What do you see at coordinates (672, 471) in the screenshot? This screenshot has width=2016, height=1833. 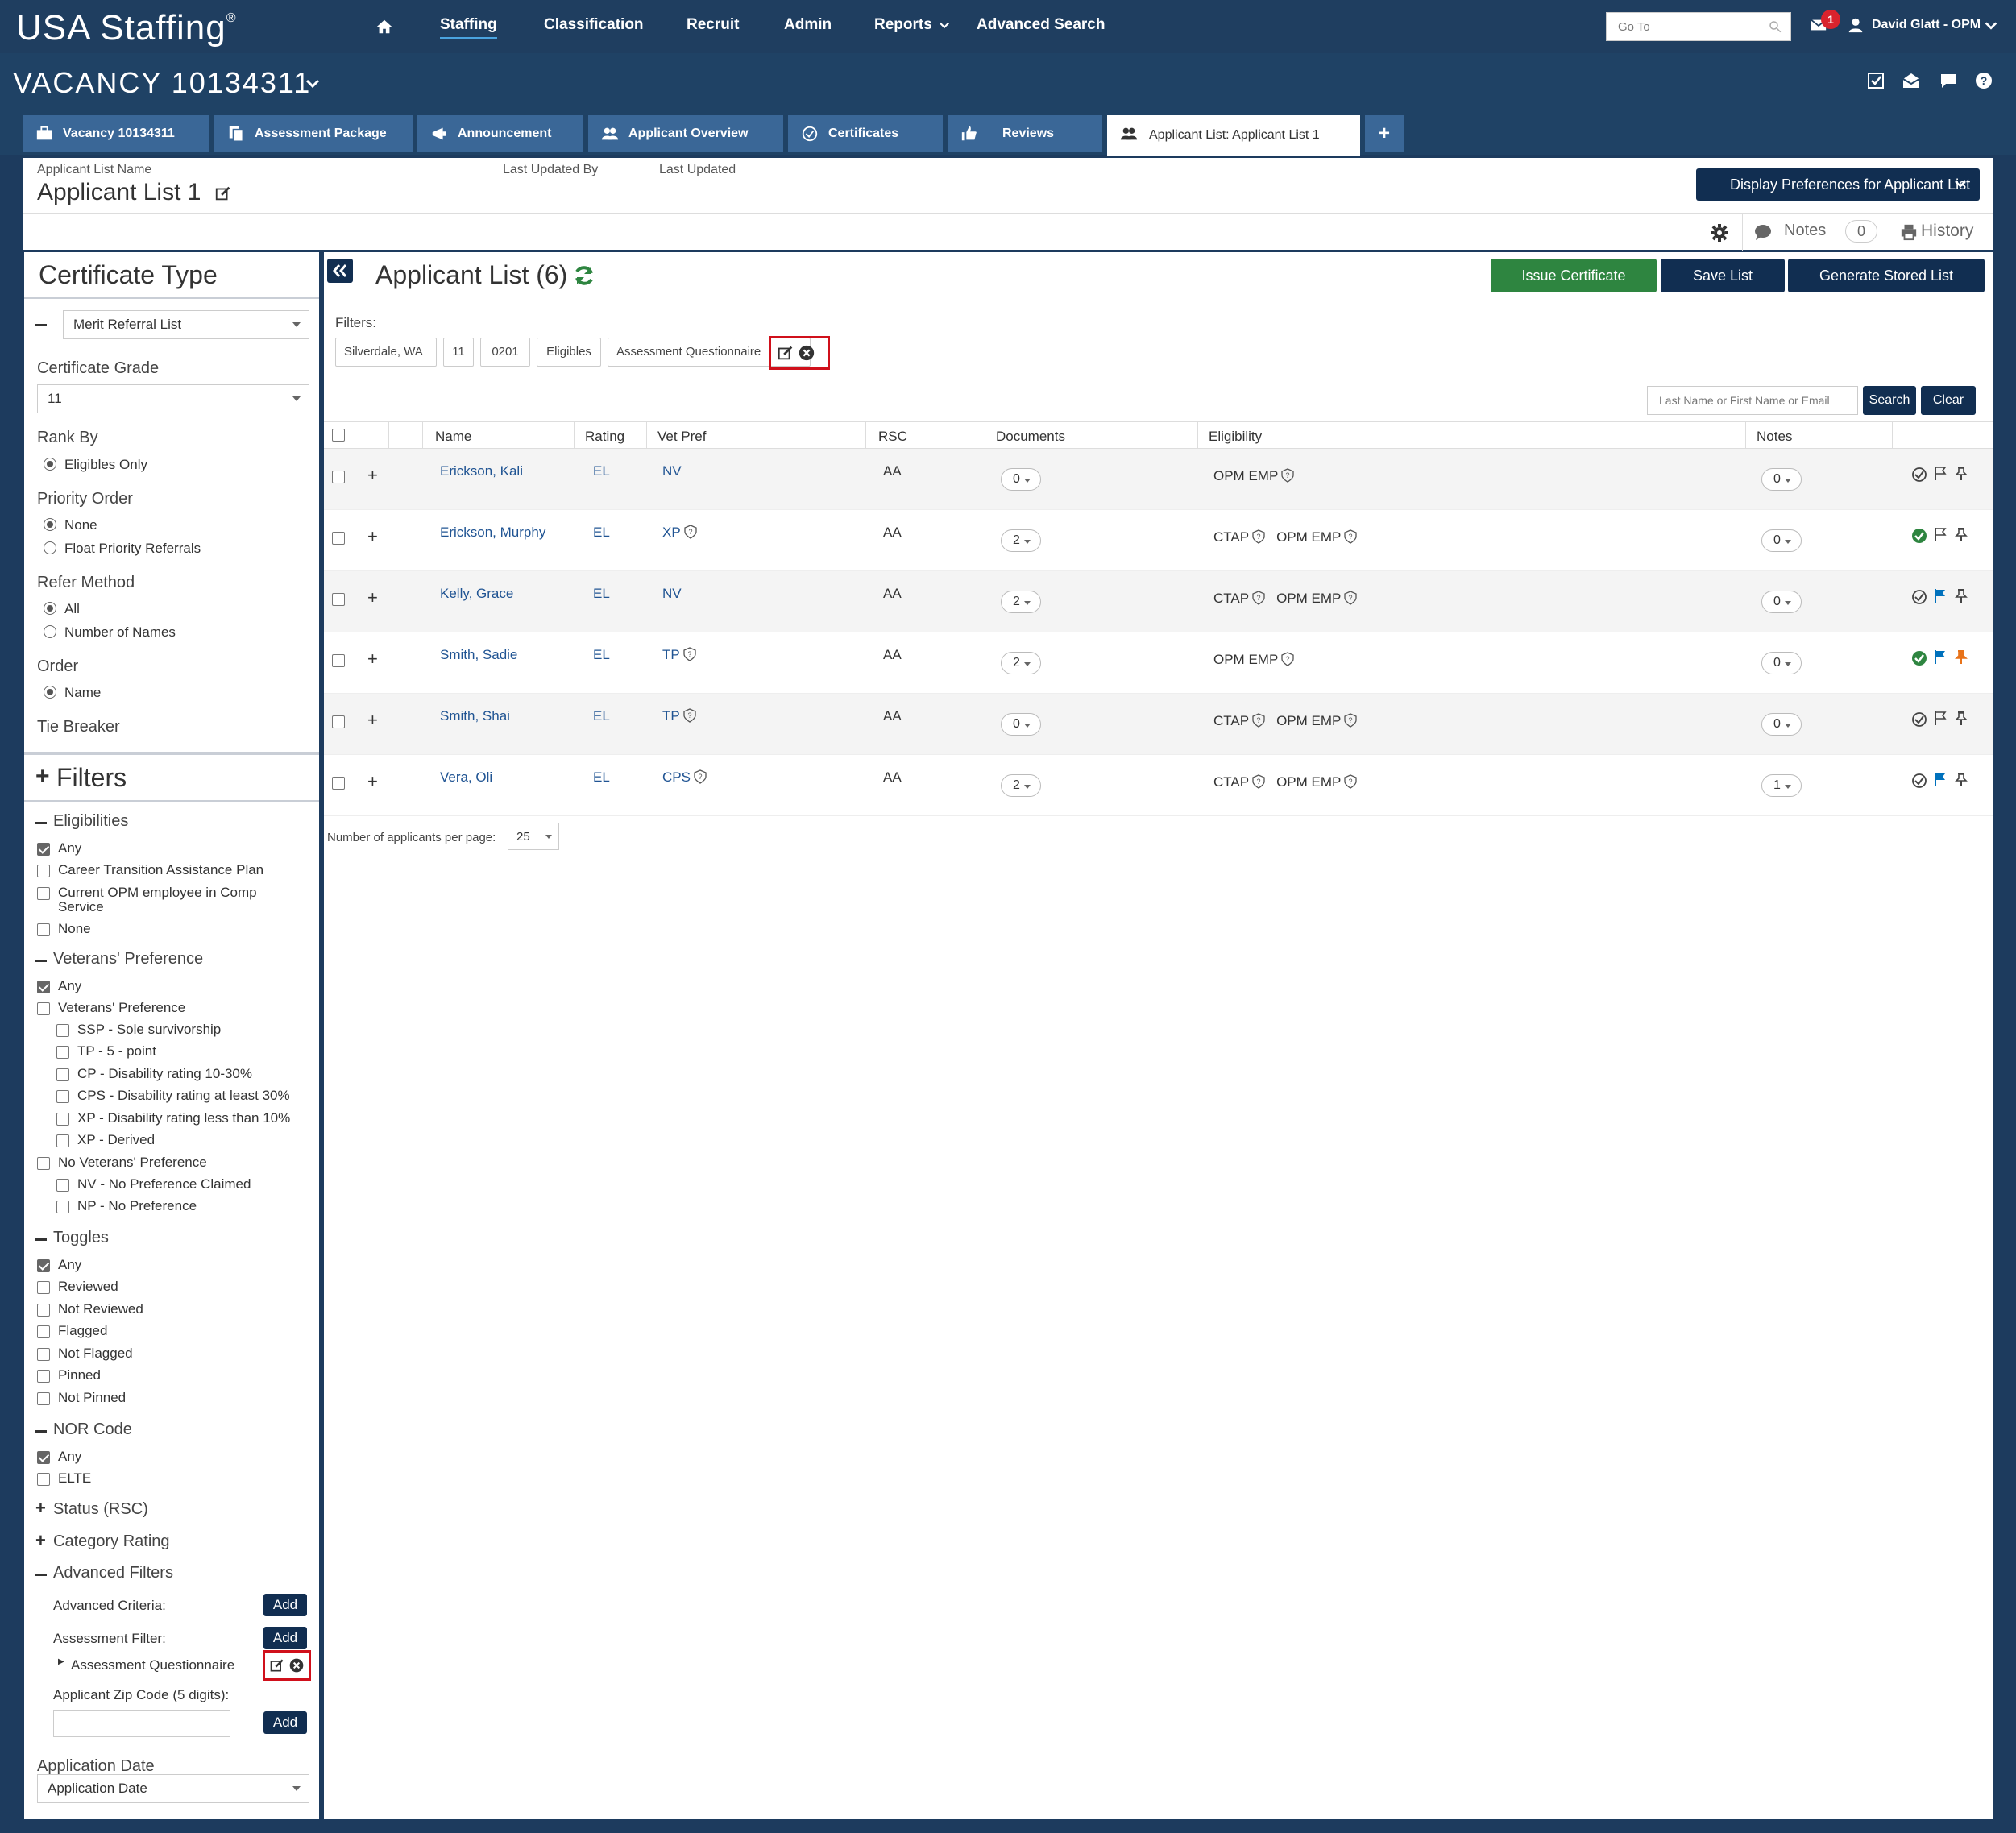 I see `vet-pref-value: NV` at bounding box center [672, 471].